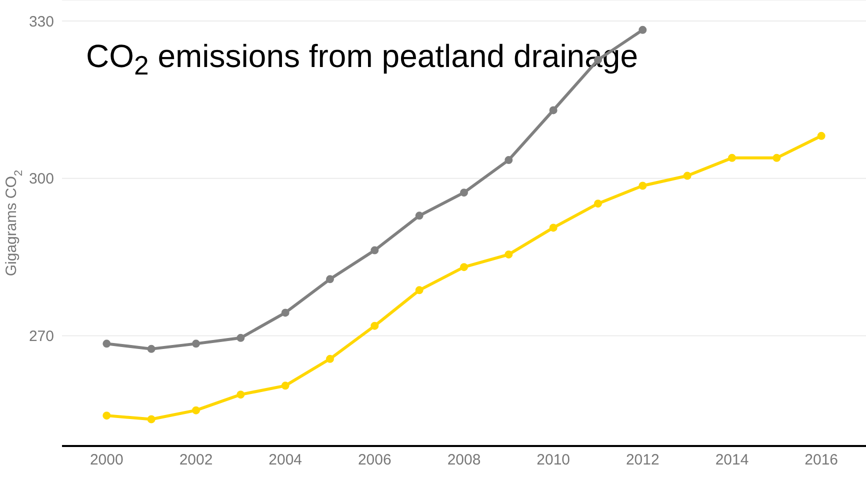 This screenshot has width=866, height=484. I want to click on x-tick-label: 2004, so click(285, 460).